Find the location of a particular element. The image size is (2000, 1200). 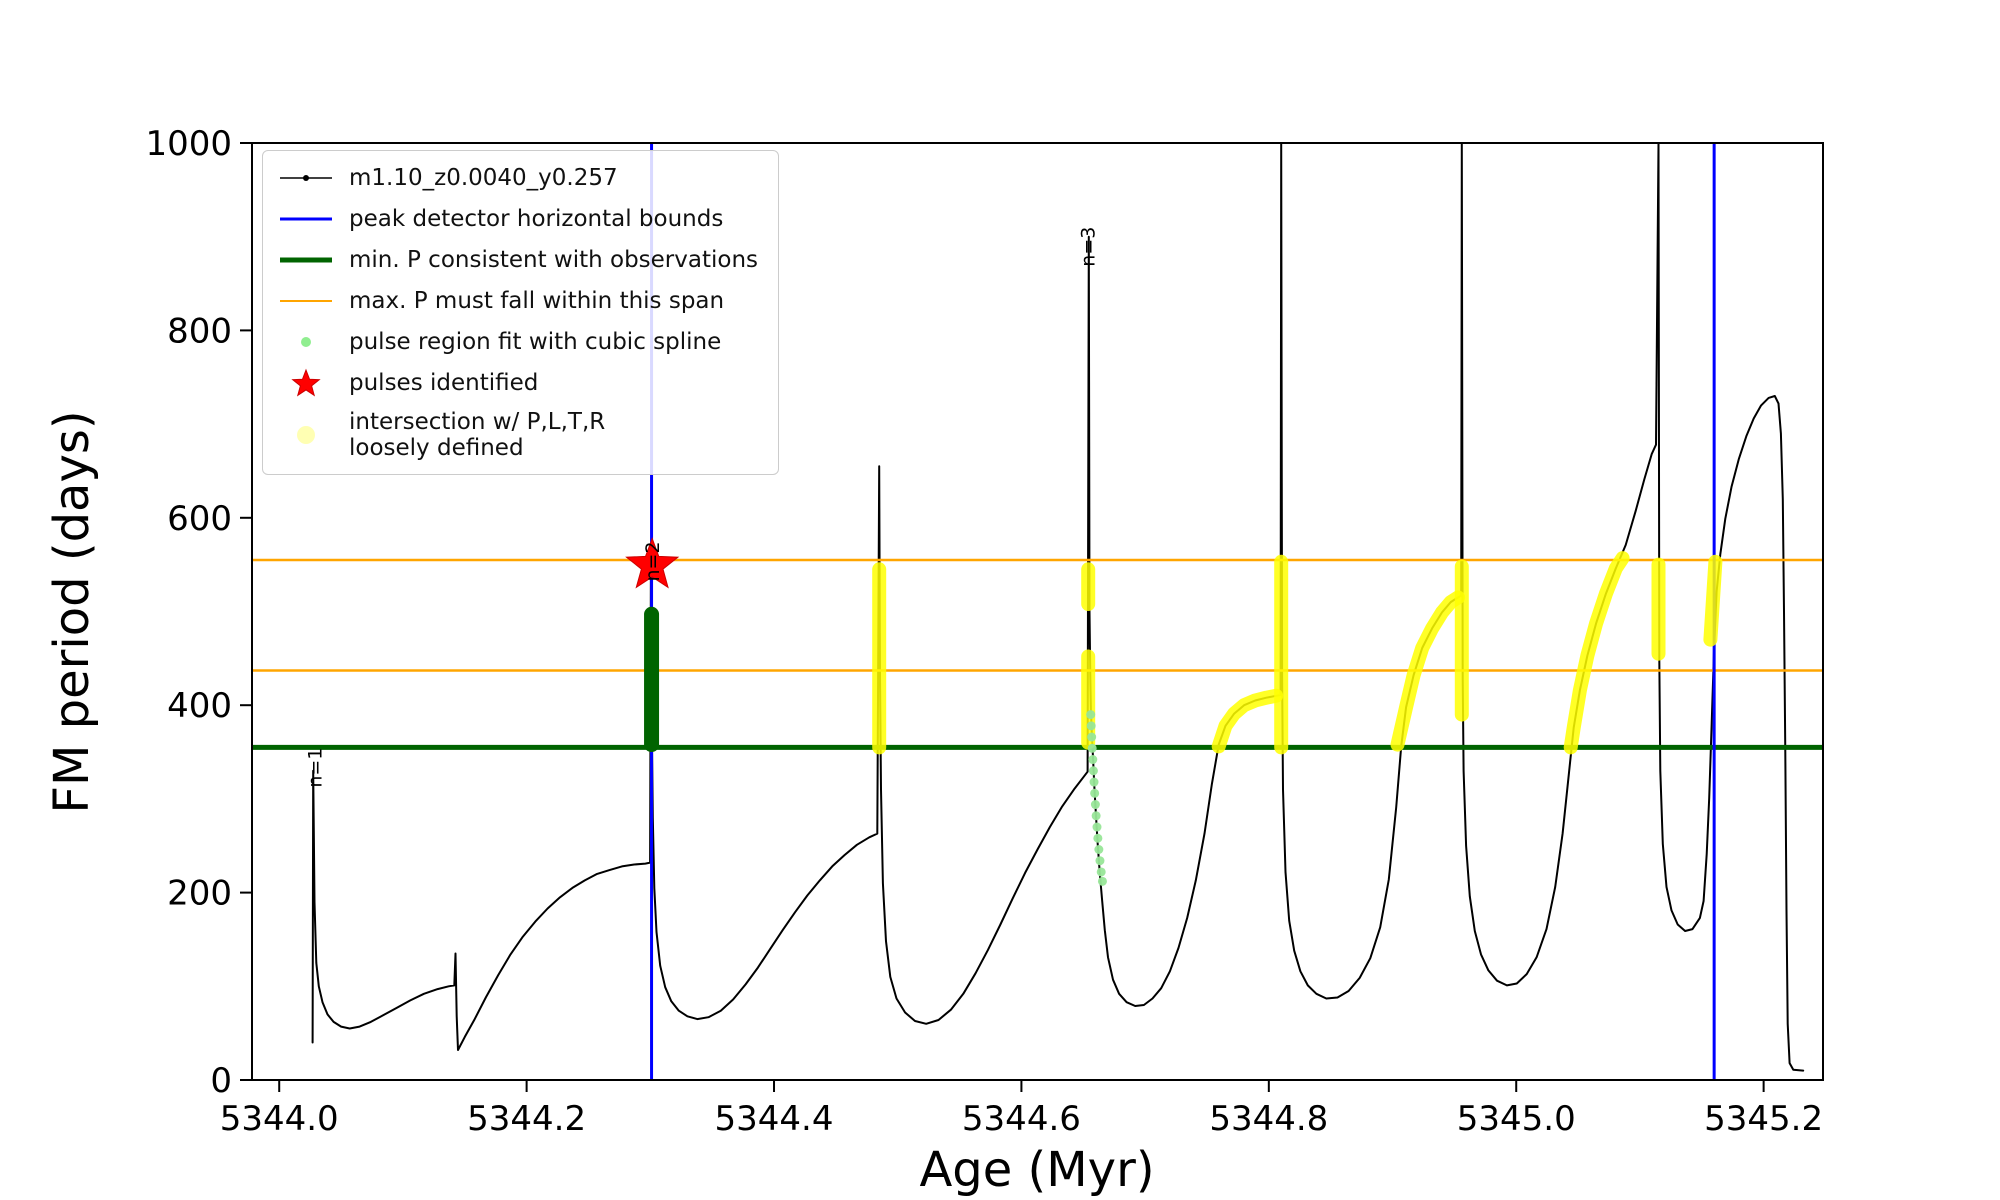

legend-item-3: max. P must fall within this span is located at coordinates (517, 301).